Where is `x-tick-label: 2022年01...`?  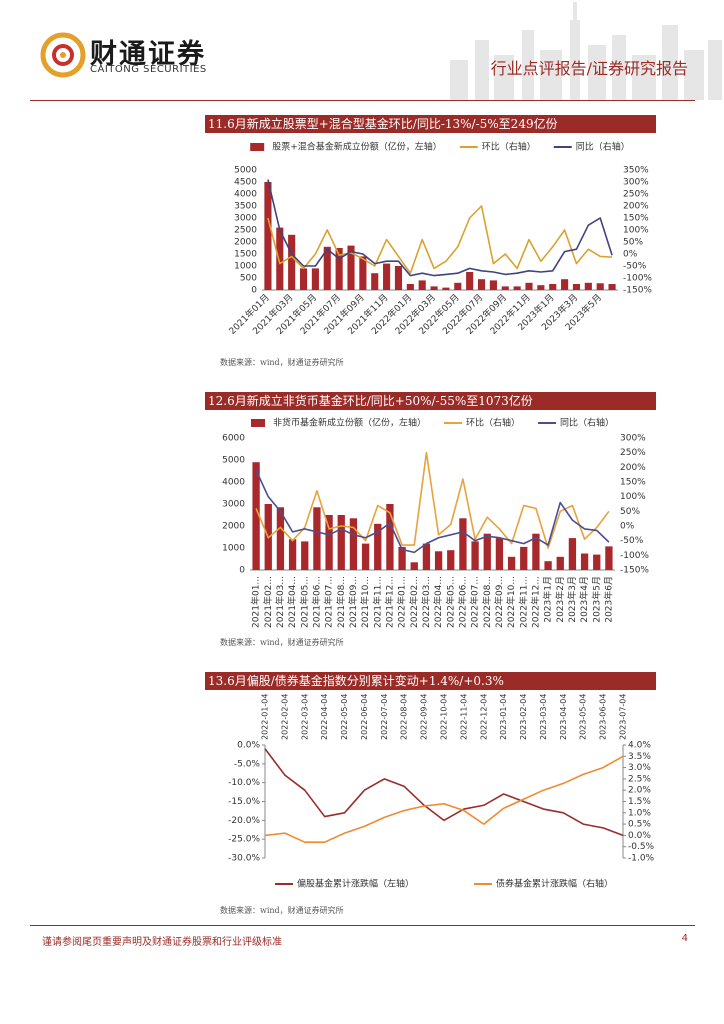 x-tick-label: 2022年01... is located at coordinates (402, 602).